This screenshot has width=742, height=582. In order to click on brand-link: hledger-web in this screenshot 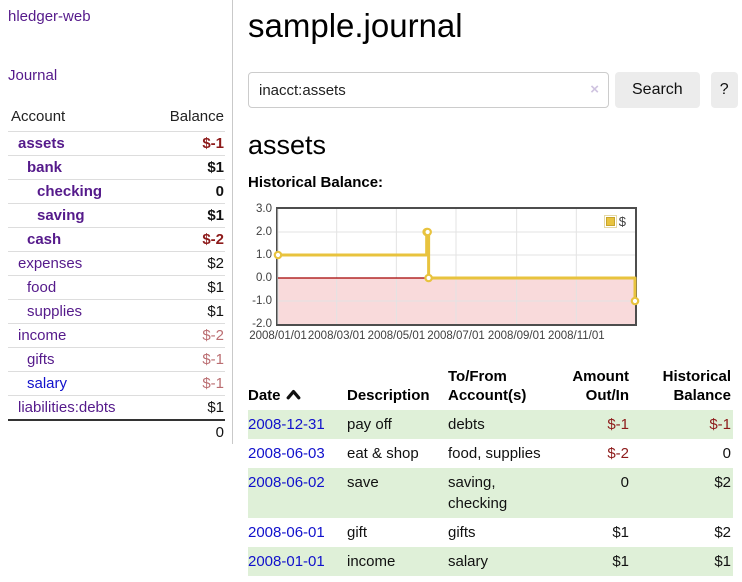, I will do `click(49, 16)`.